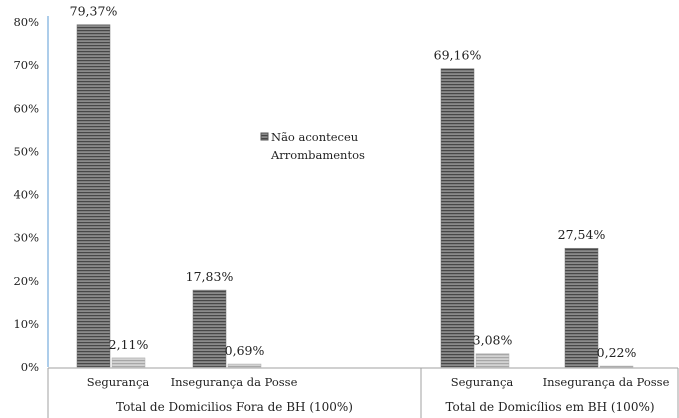 Image resolution: width=679 pixels, height=418 pixels. I want to click on y-tick-label: 20%, so click(26, 281).